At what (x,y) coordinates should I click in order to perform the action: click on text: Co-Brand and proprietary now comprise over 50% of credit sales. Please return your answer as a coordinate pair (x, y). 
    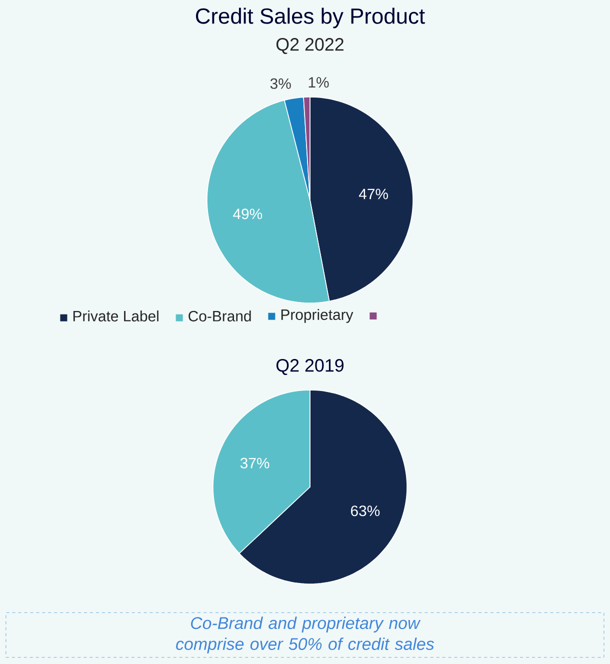
    Looking at the image, I should click on (305, 635).